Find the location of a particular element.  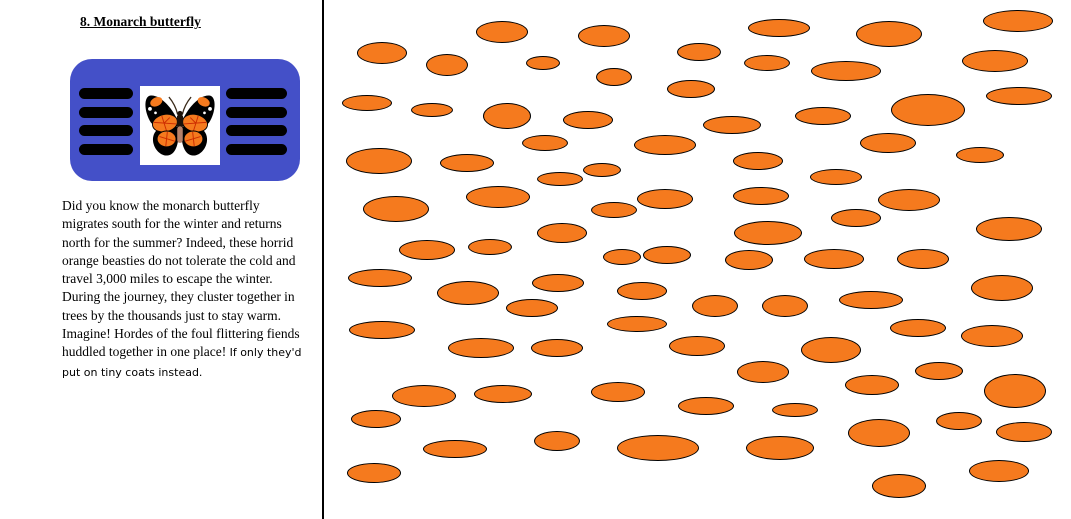

butterfly-icon is located at coordinates (180, 125).